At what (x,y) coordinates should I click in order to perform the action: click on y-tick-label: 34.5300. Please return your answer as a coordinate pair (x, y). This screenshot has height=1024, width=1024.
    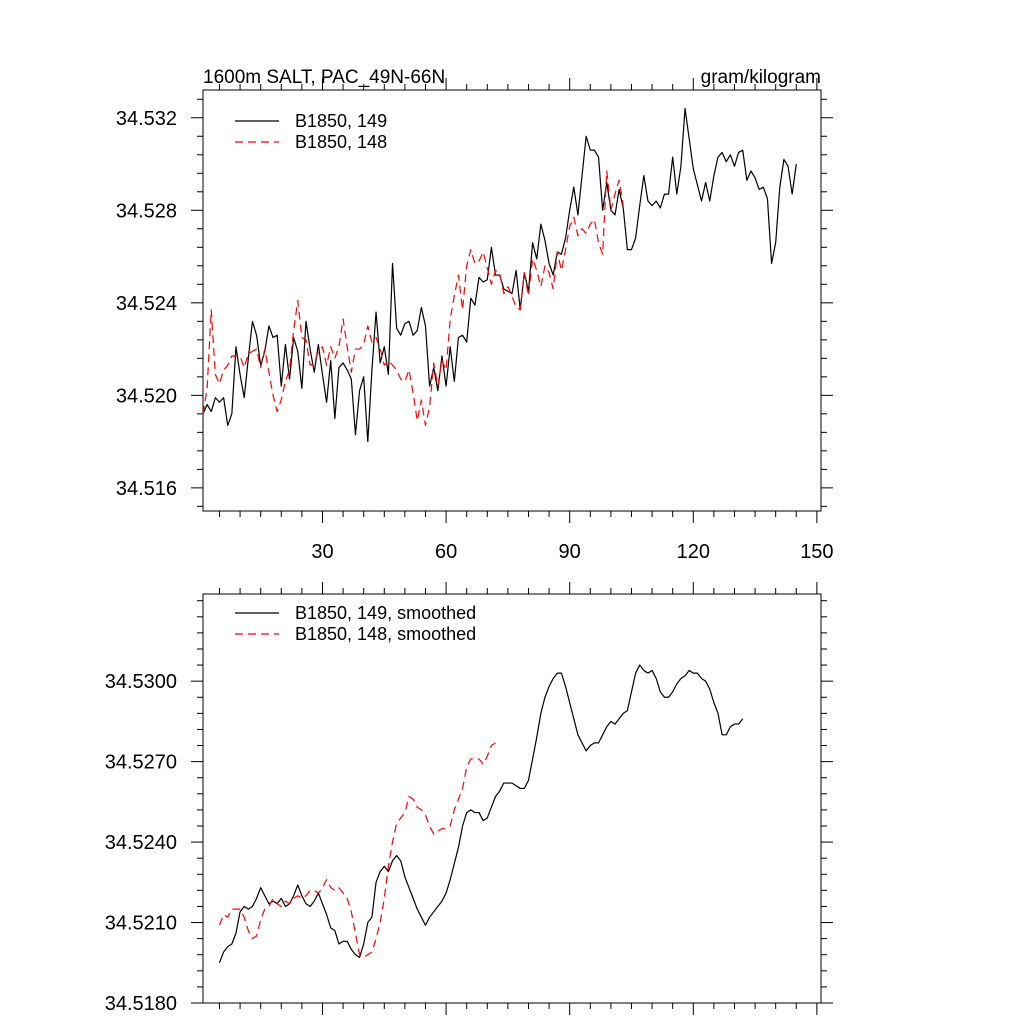
    Looking at the image, I should click on (141, 682).